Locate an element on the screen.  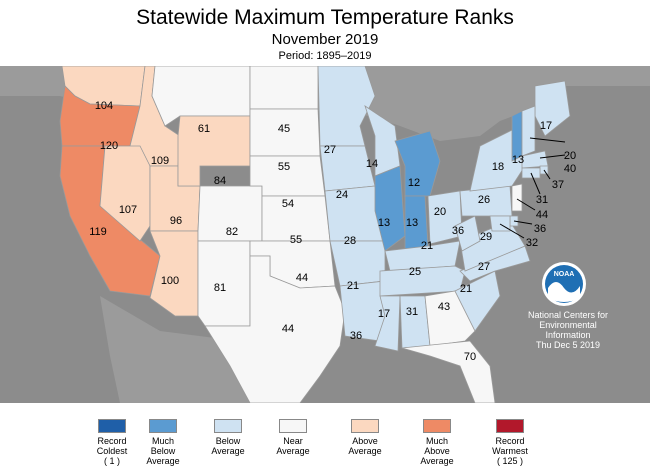
rank-label-tn: 25 is located at coordinates (415, 272).